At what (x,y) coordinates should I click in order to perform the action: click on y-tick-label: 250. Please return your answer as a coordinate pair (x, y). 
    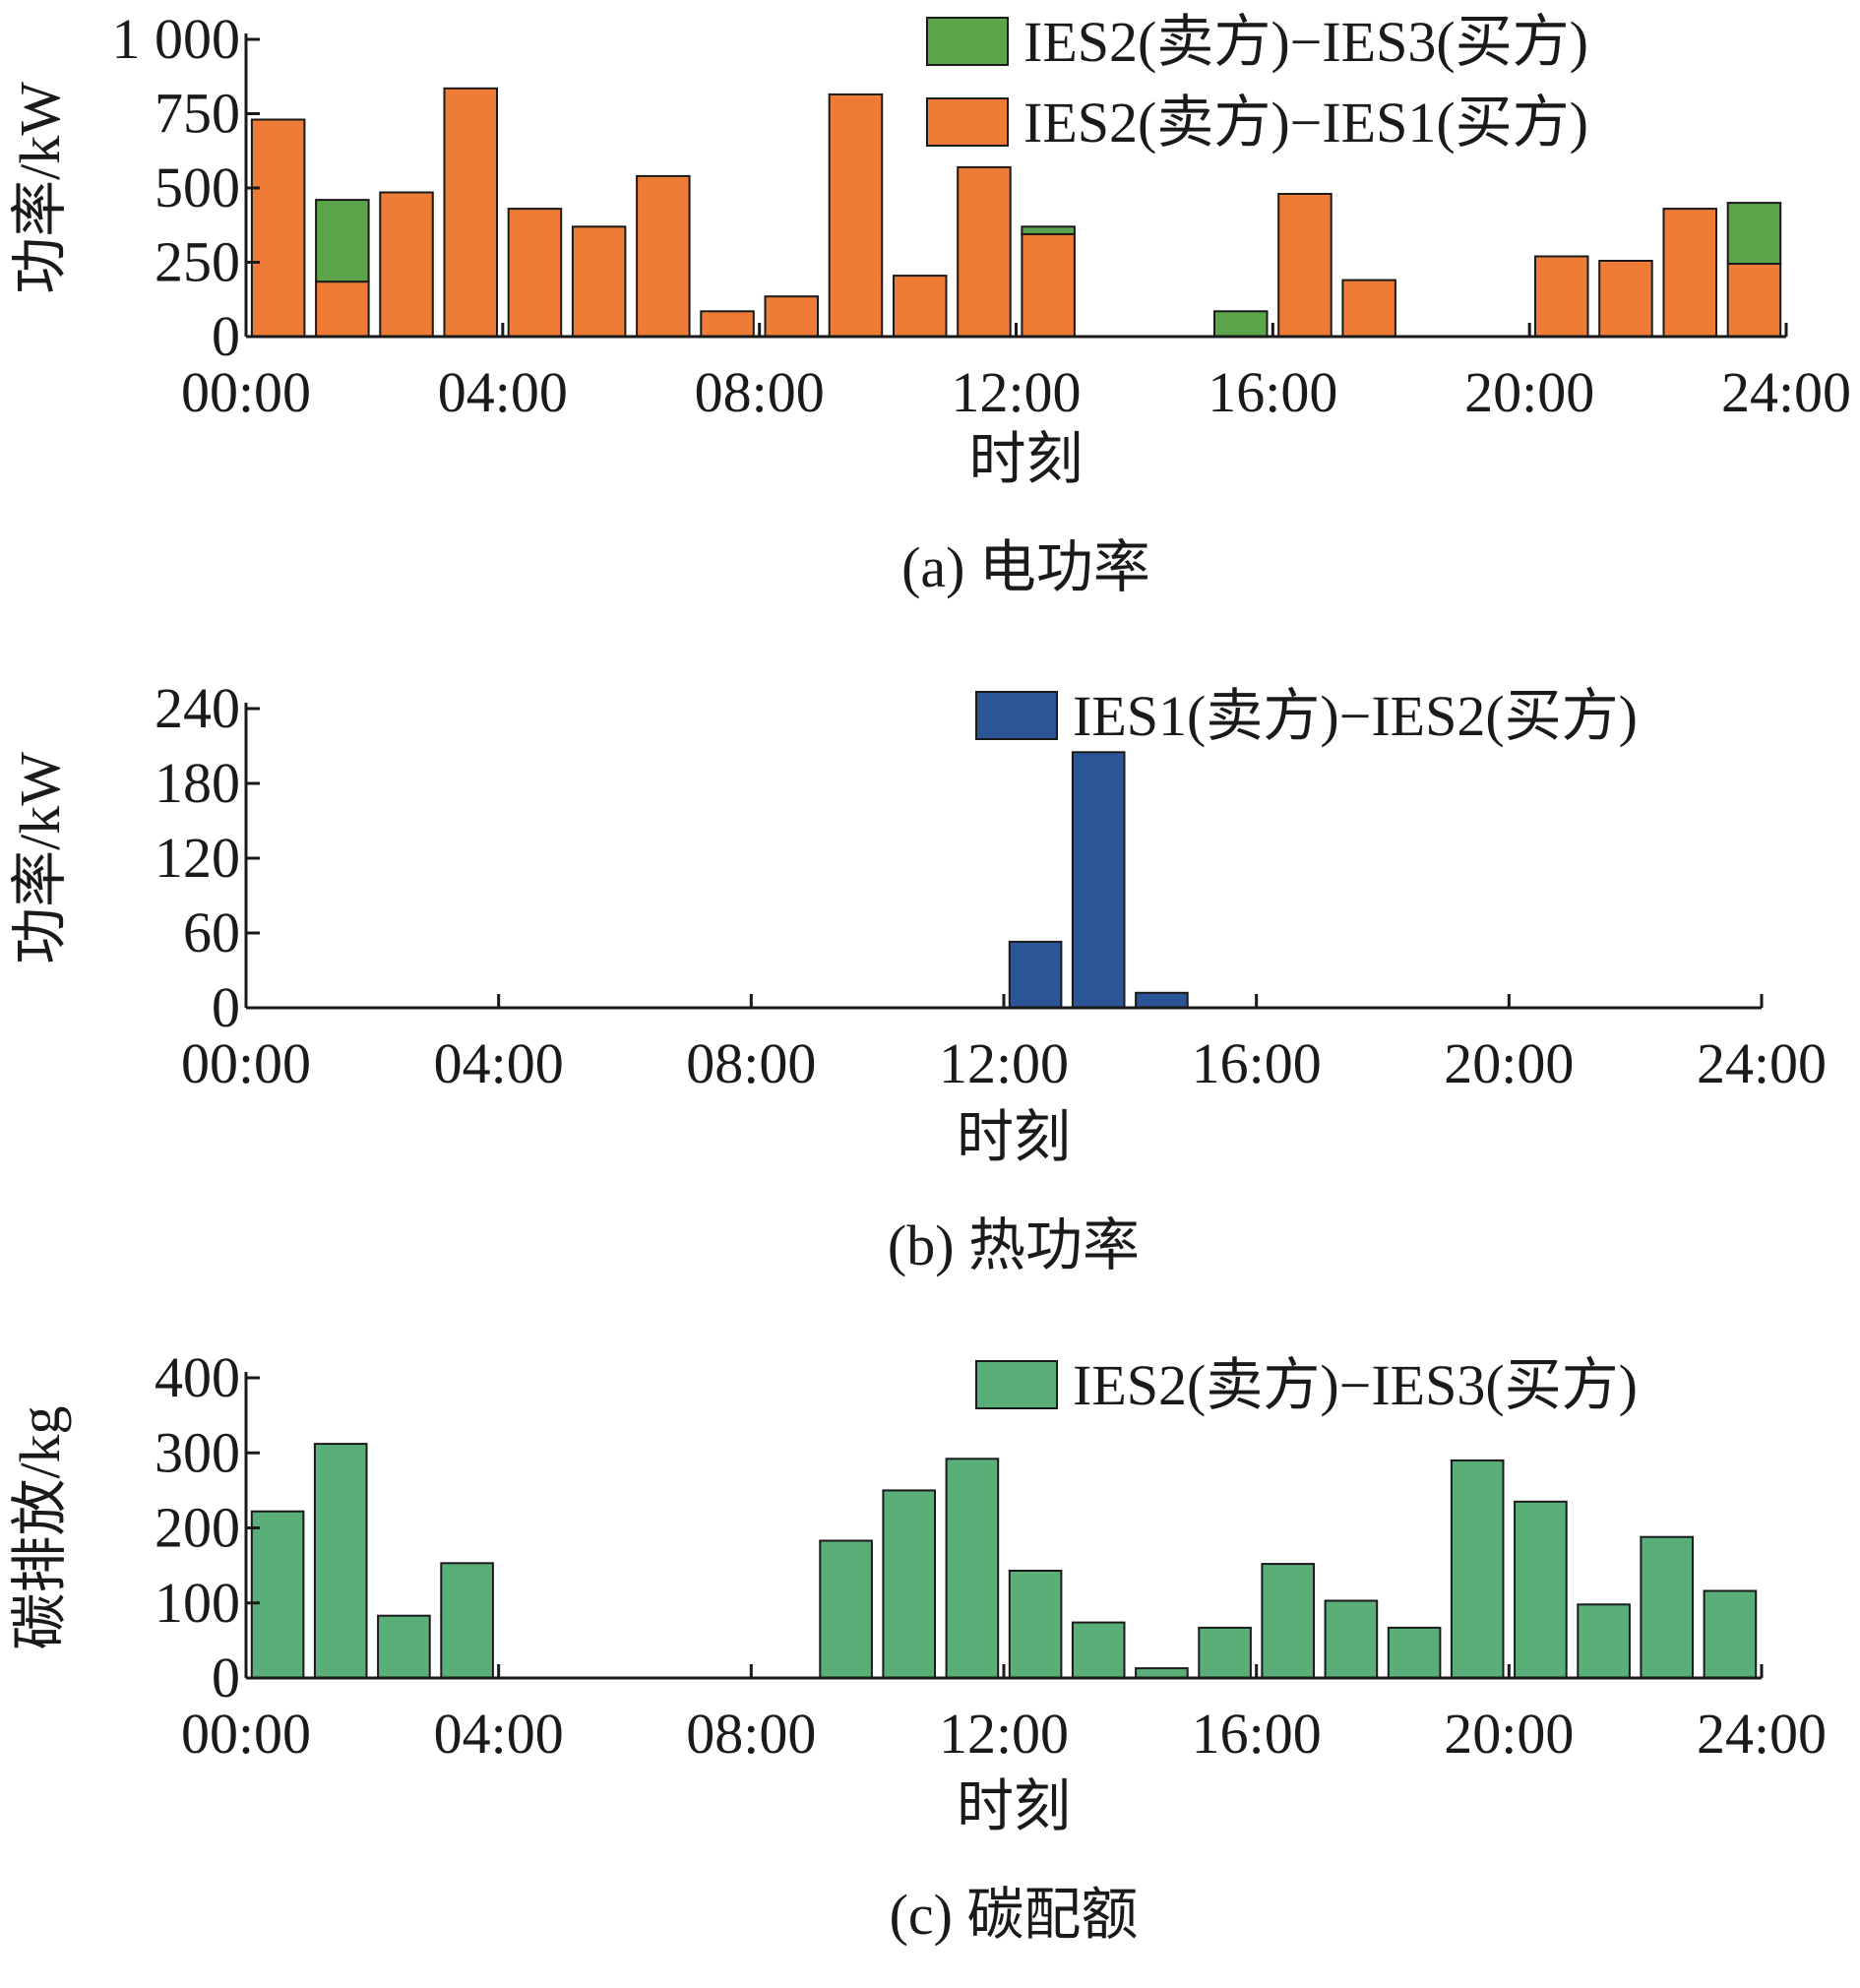
    Looking at the image, I should click on (197, 262).